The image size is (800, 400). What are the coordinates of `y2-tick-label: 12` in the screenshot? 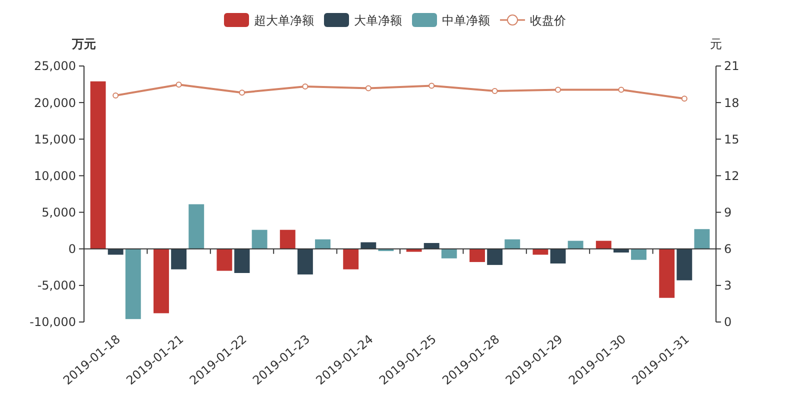 It's located at (732, 175).